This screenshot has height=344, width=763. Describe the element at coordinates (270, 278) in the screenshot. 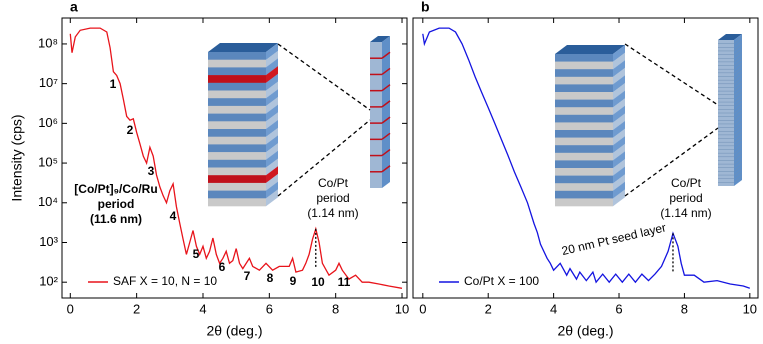

I see `order-label: 8` at that location.